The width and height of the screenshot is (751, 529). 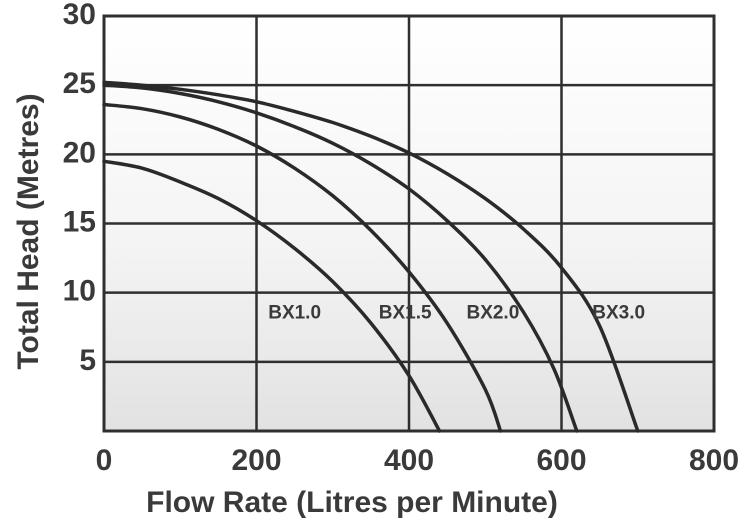 What do you see at coordinates (79, 83) in the screenshot?
I see `y-tick-label: 25` at bounding box center [79, 83].